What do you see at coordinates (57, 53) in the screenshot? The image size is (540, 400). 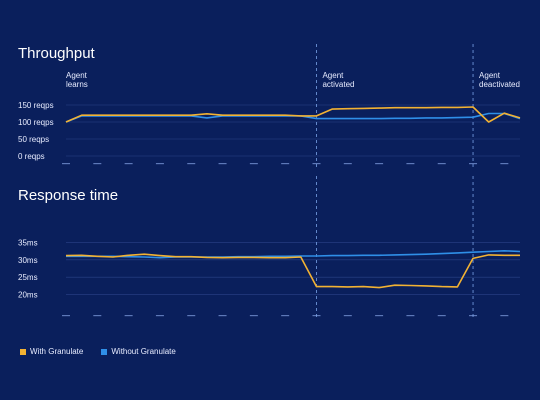 I see `chart-title-0: Throughput` at bounding box center [57, 53].